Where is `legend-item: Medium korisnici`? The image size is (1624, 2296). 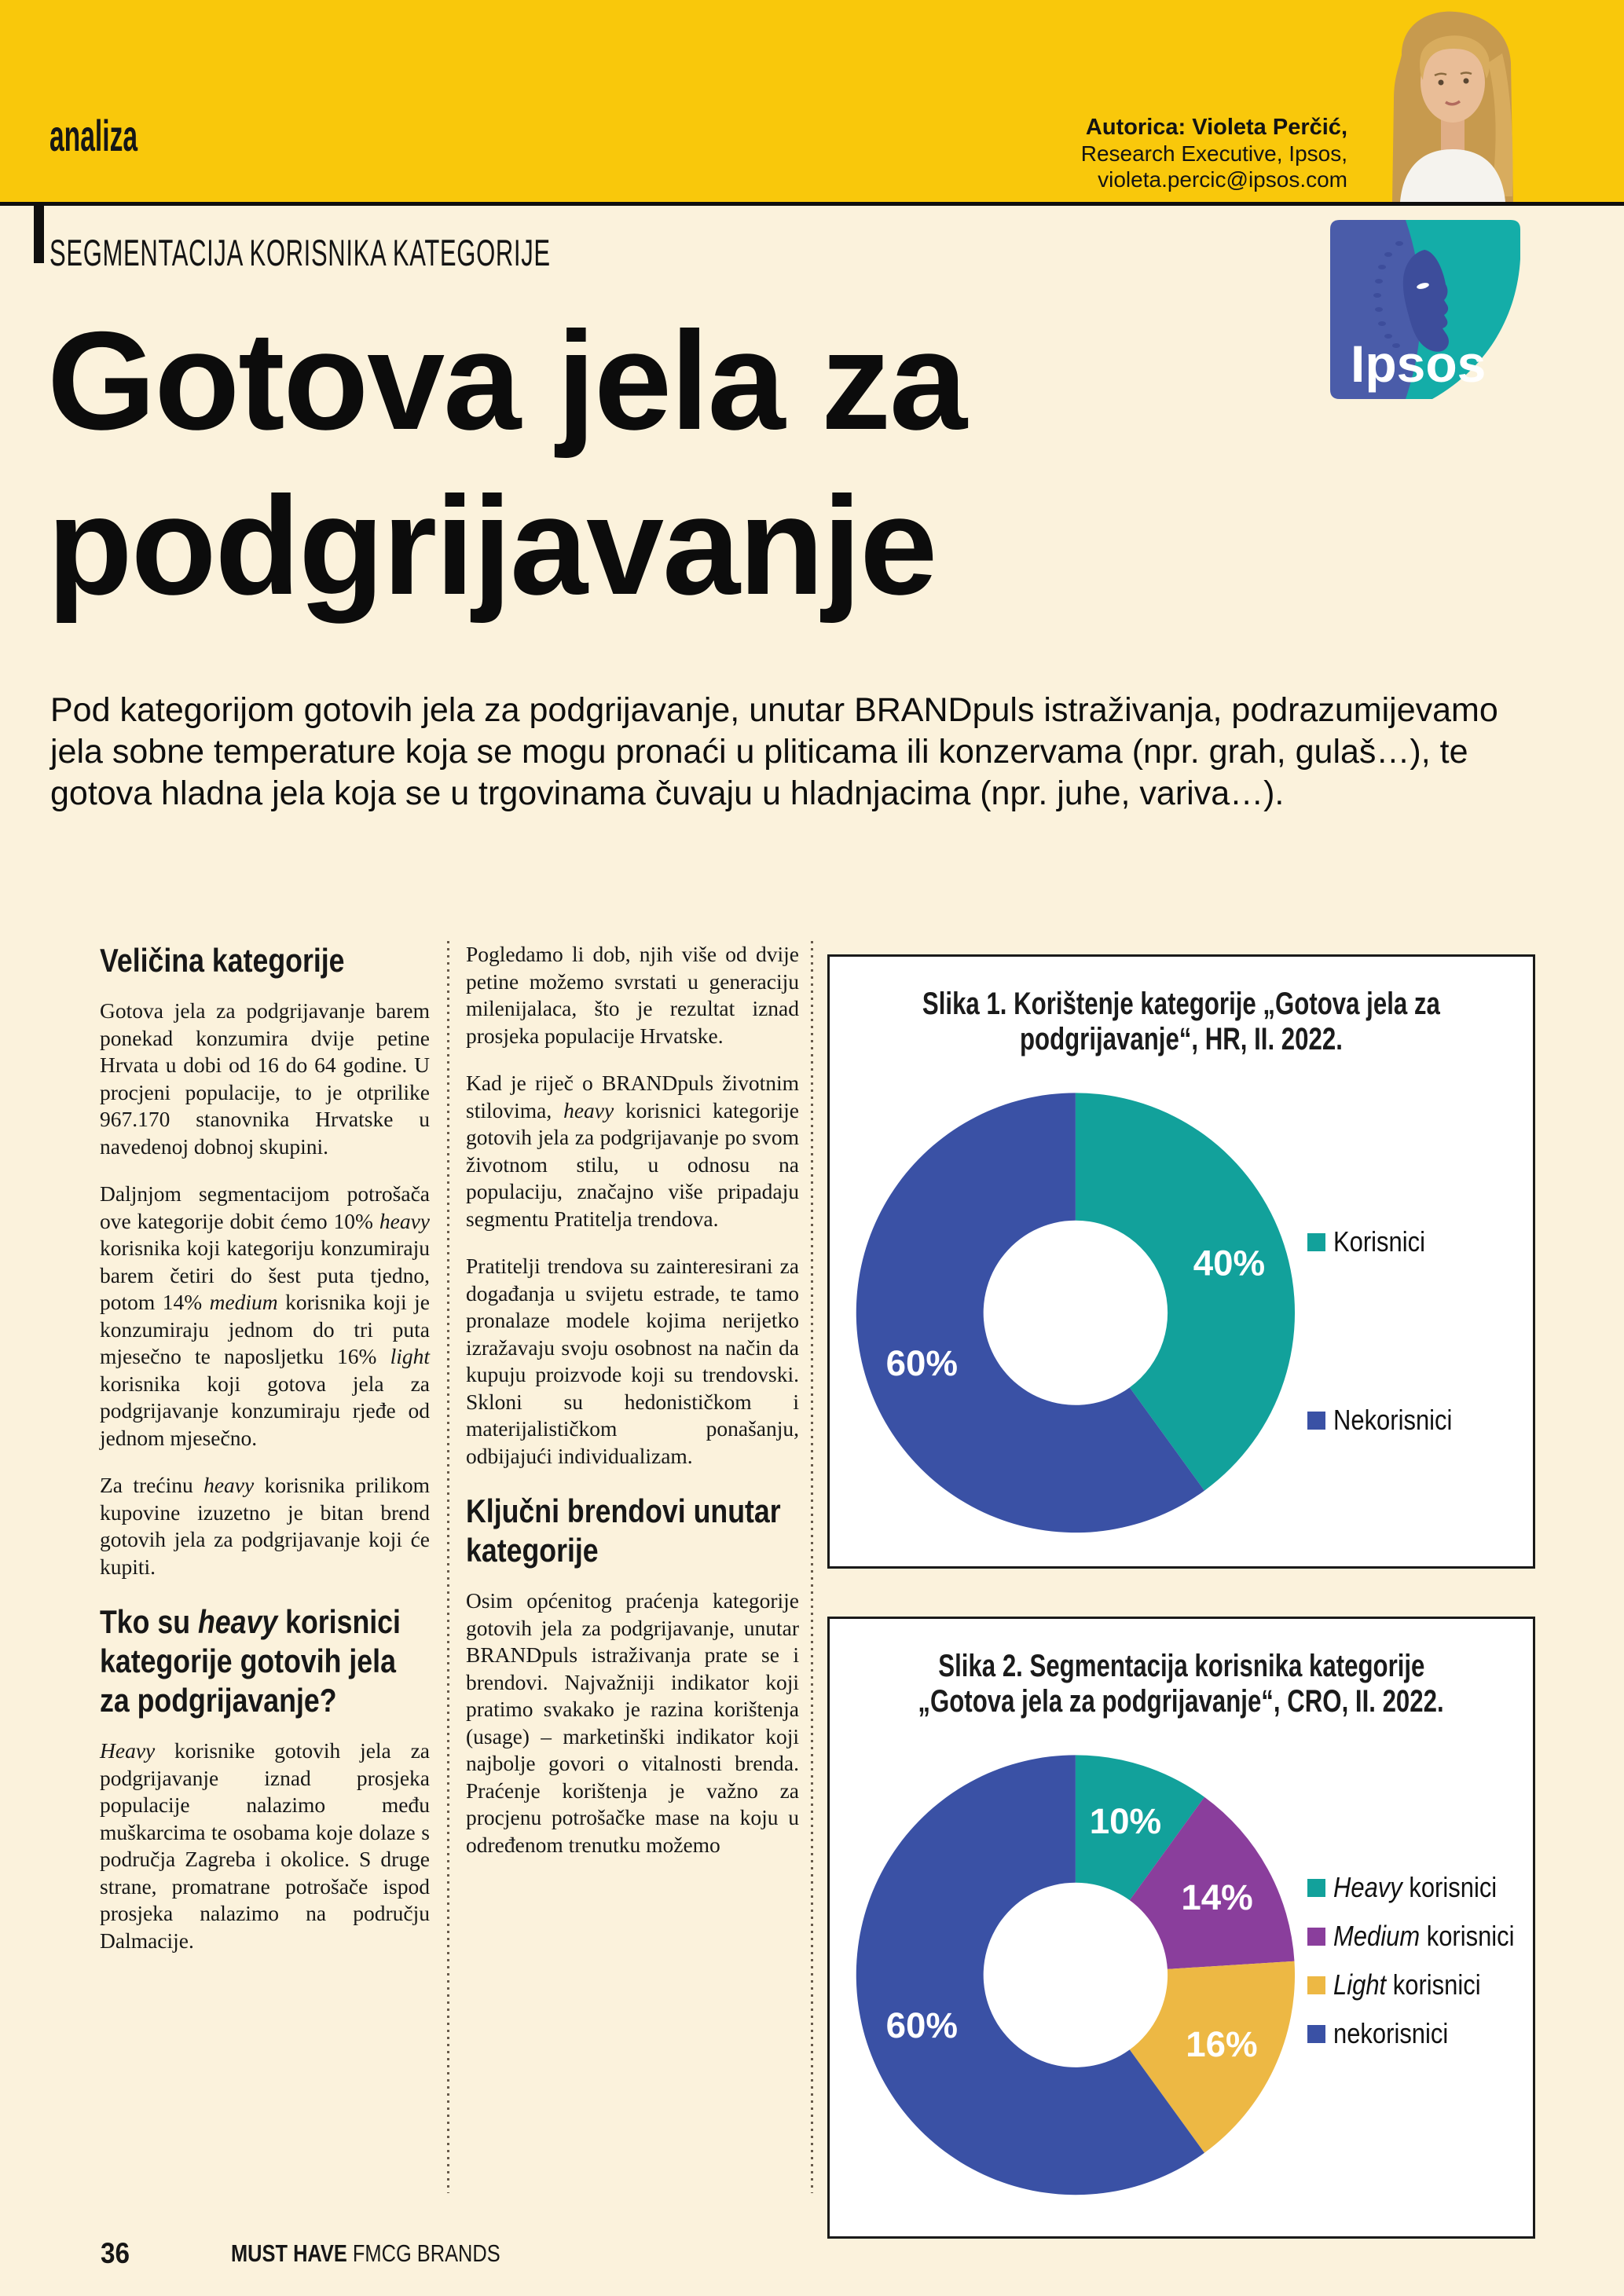 legend-item: Medium korisnici is located at coordinates (1425, 1936).